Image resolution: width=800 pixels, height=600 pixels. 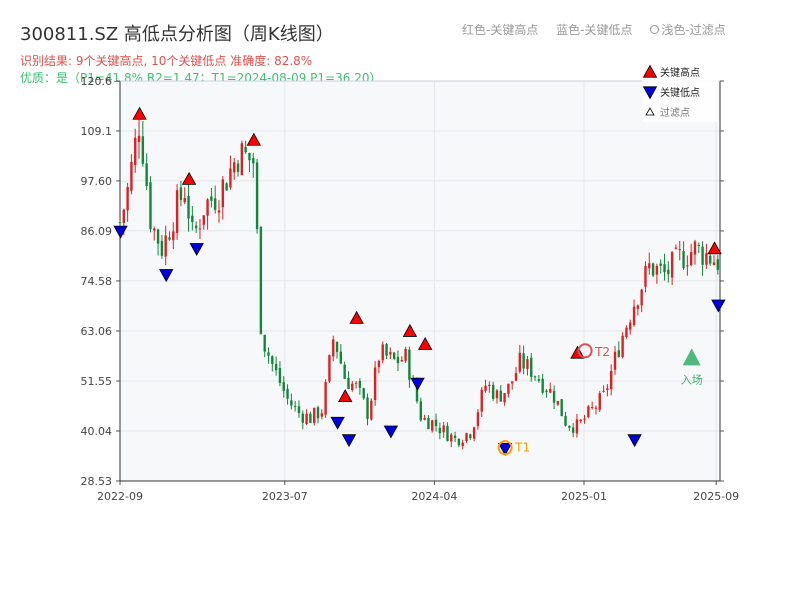 I want to click on y-tick-label: 97.60, so click(x=97, y=181).